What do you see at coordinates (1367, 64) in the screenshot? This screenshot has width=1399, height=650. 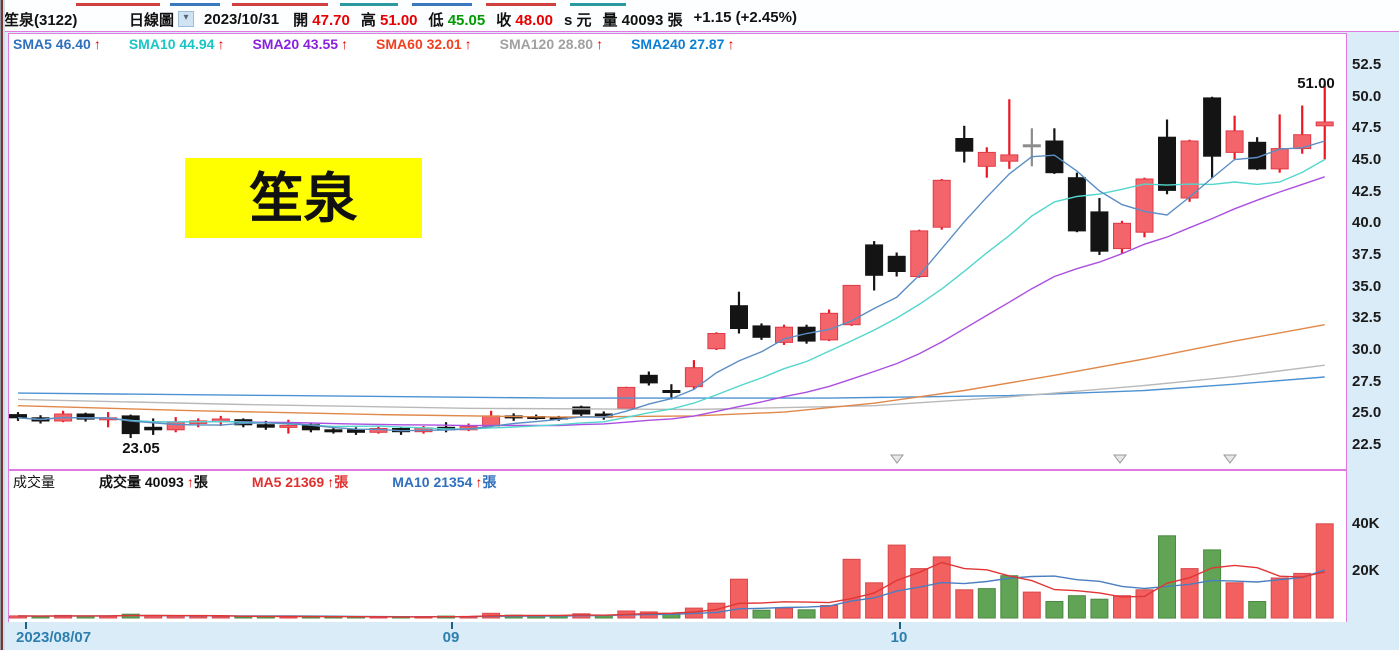 I see `price-axis-label: 52.5` at bounding box center [1367, 64].